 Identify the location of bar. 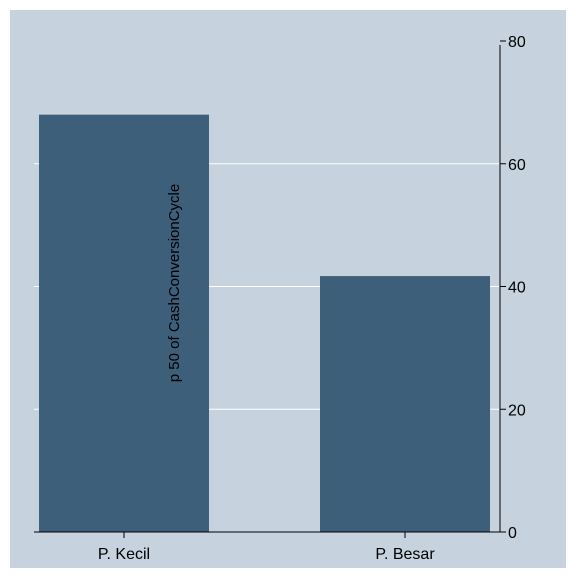
(405, 404).